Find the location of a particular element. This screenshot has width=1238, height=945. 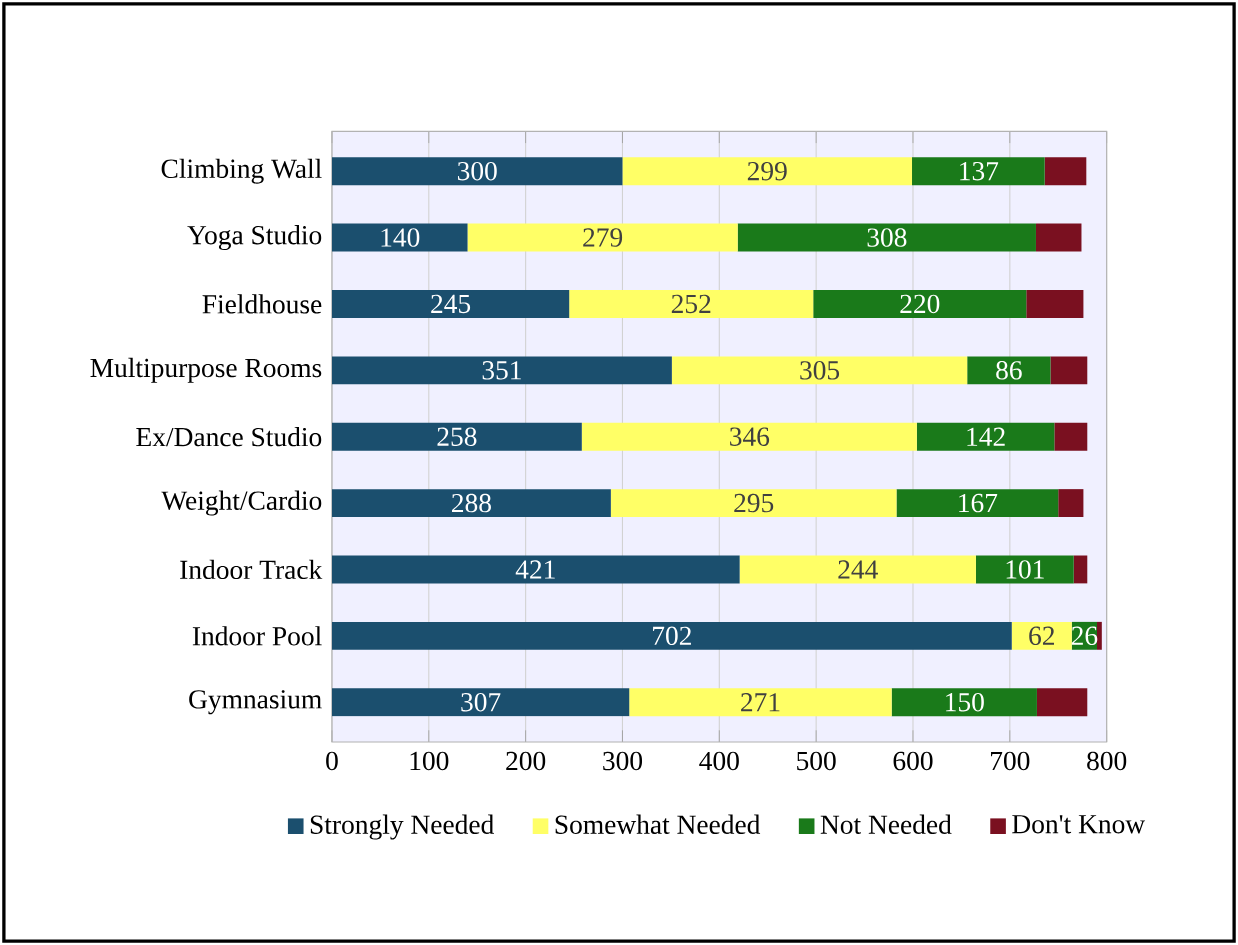

data-label: 86 is located at coordinates (1009, 370).